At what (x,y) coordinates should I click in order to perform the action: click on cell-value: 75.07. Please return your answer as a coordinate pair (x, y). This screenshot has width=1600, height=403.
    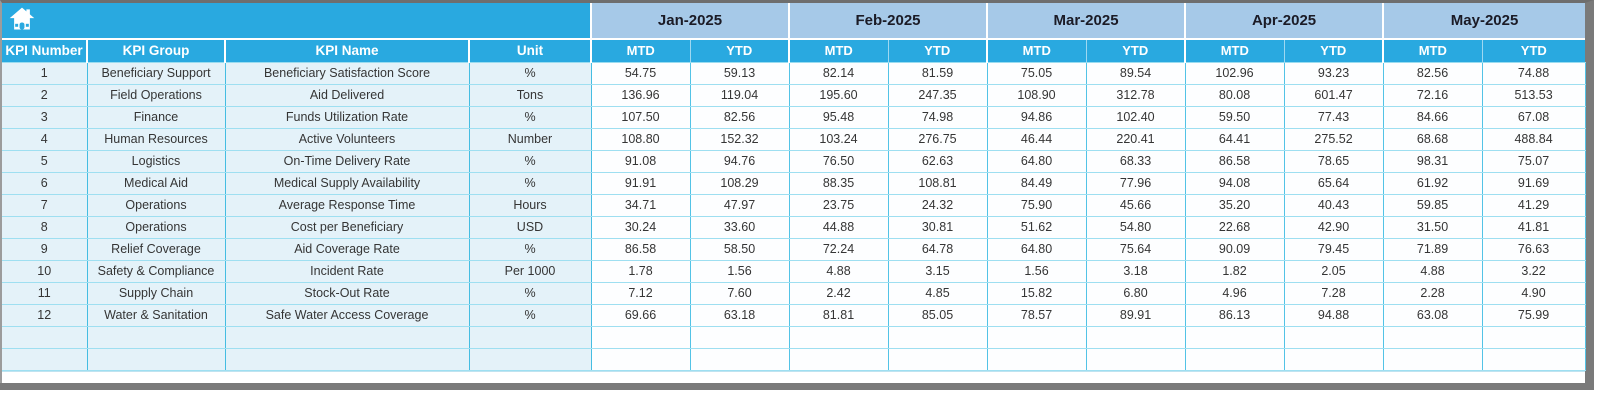
    Looking at the image, I should click on (1534, 161).